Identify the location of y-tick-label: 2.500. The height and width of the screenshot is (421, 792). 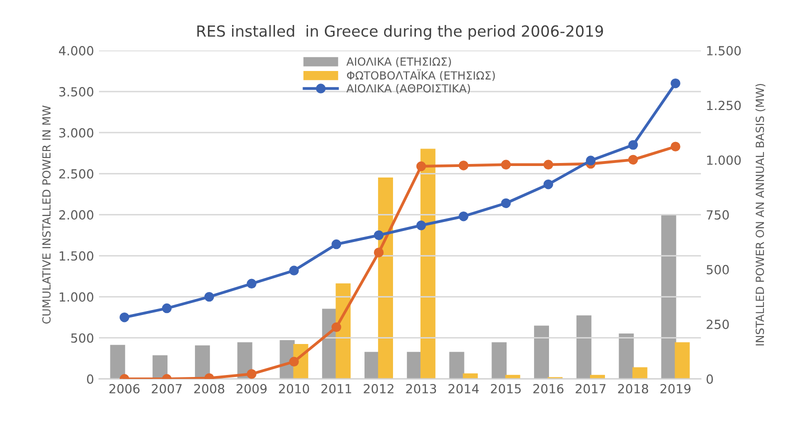
(76, 174).